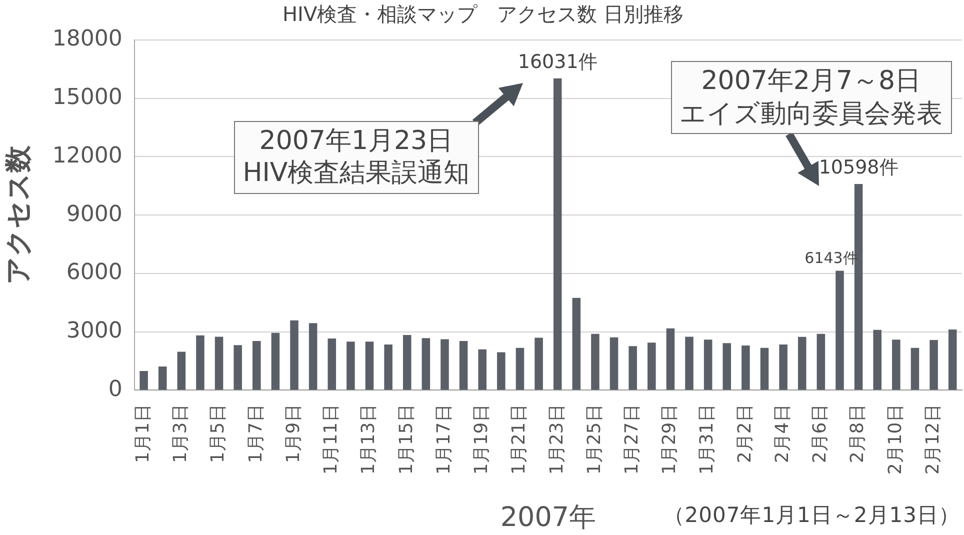  Describe the element at coordinates (858, 167) in the screenshot. I see `data-label: 10598件` at that location.